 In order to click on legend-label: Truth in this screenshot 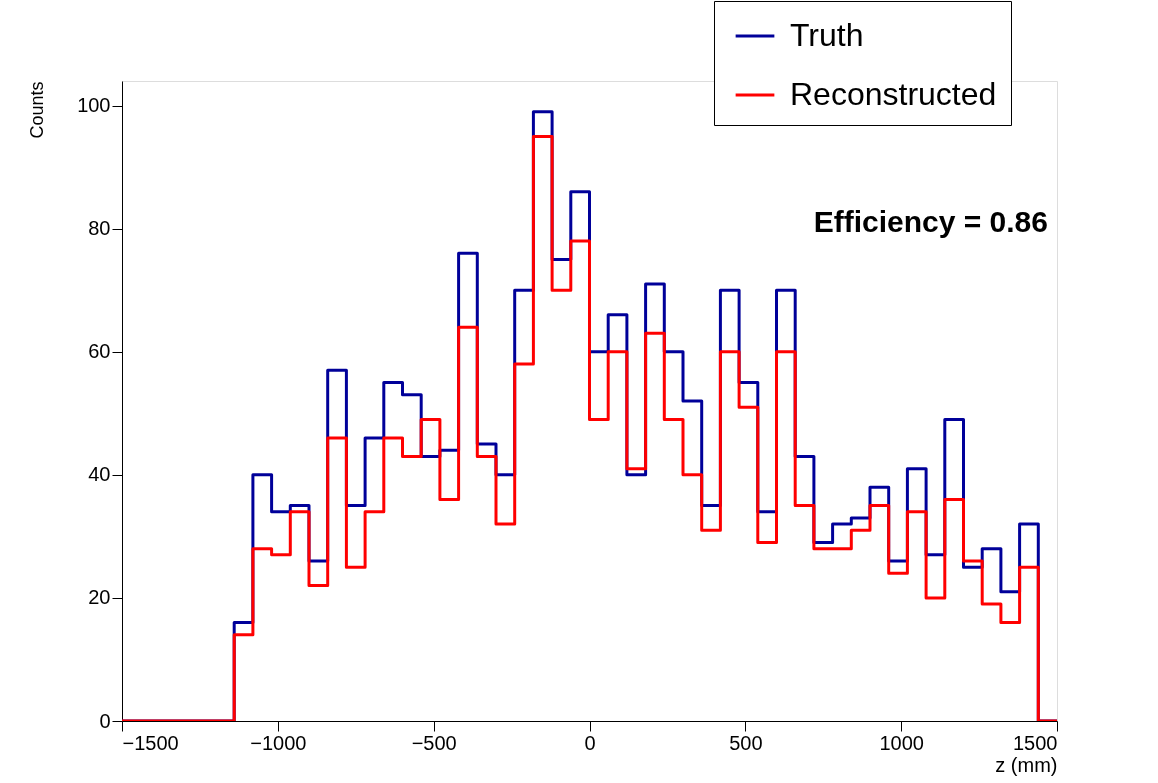, I will do `click(827, 35)`.